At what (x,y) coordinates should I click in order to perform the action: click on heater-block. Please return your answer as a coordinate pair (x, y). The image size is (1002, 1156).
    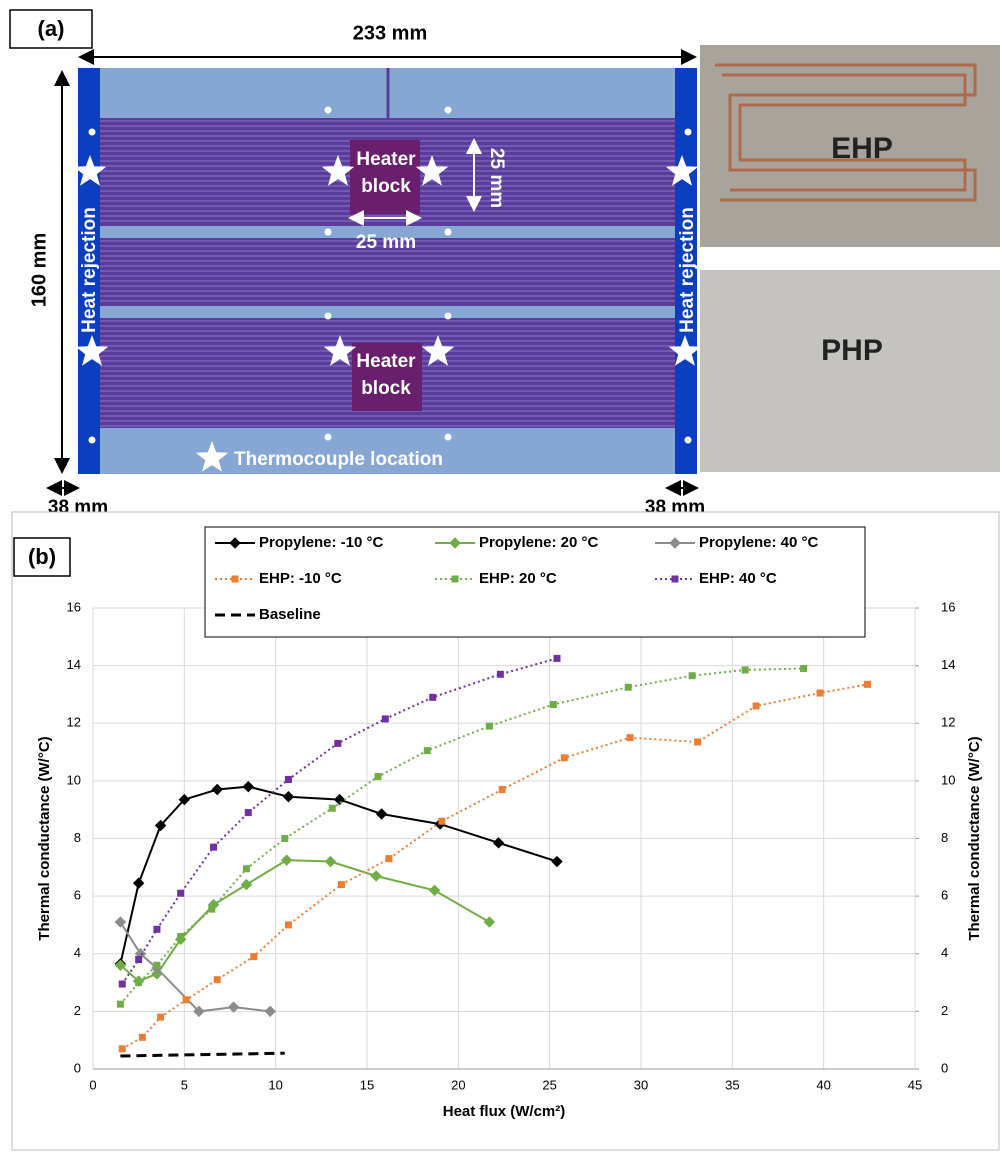
    Looking at the image, I should click on (385, 177).